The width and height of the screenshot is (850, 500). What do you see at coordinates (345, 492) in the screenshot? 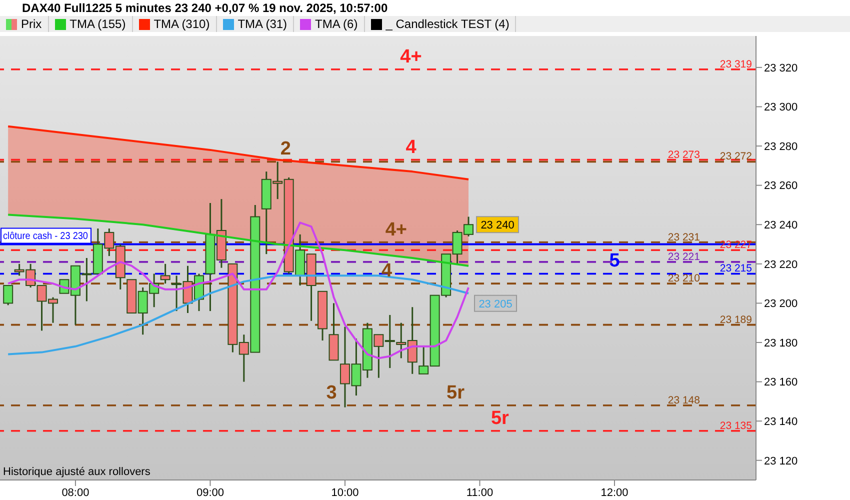
I see `x-tick-label: 10:00` at bounding box center [345, 492].